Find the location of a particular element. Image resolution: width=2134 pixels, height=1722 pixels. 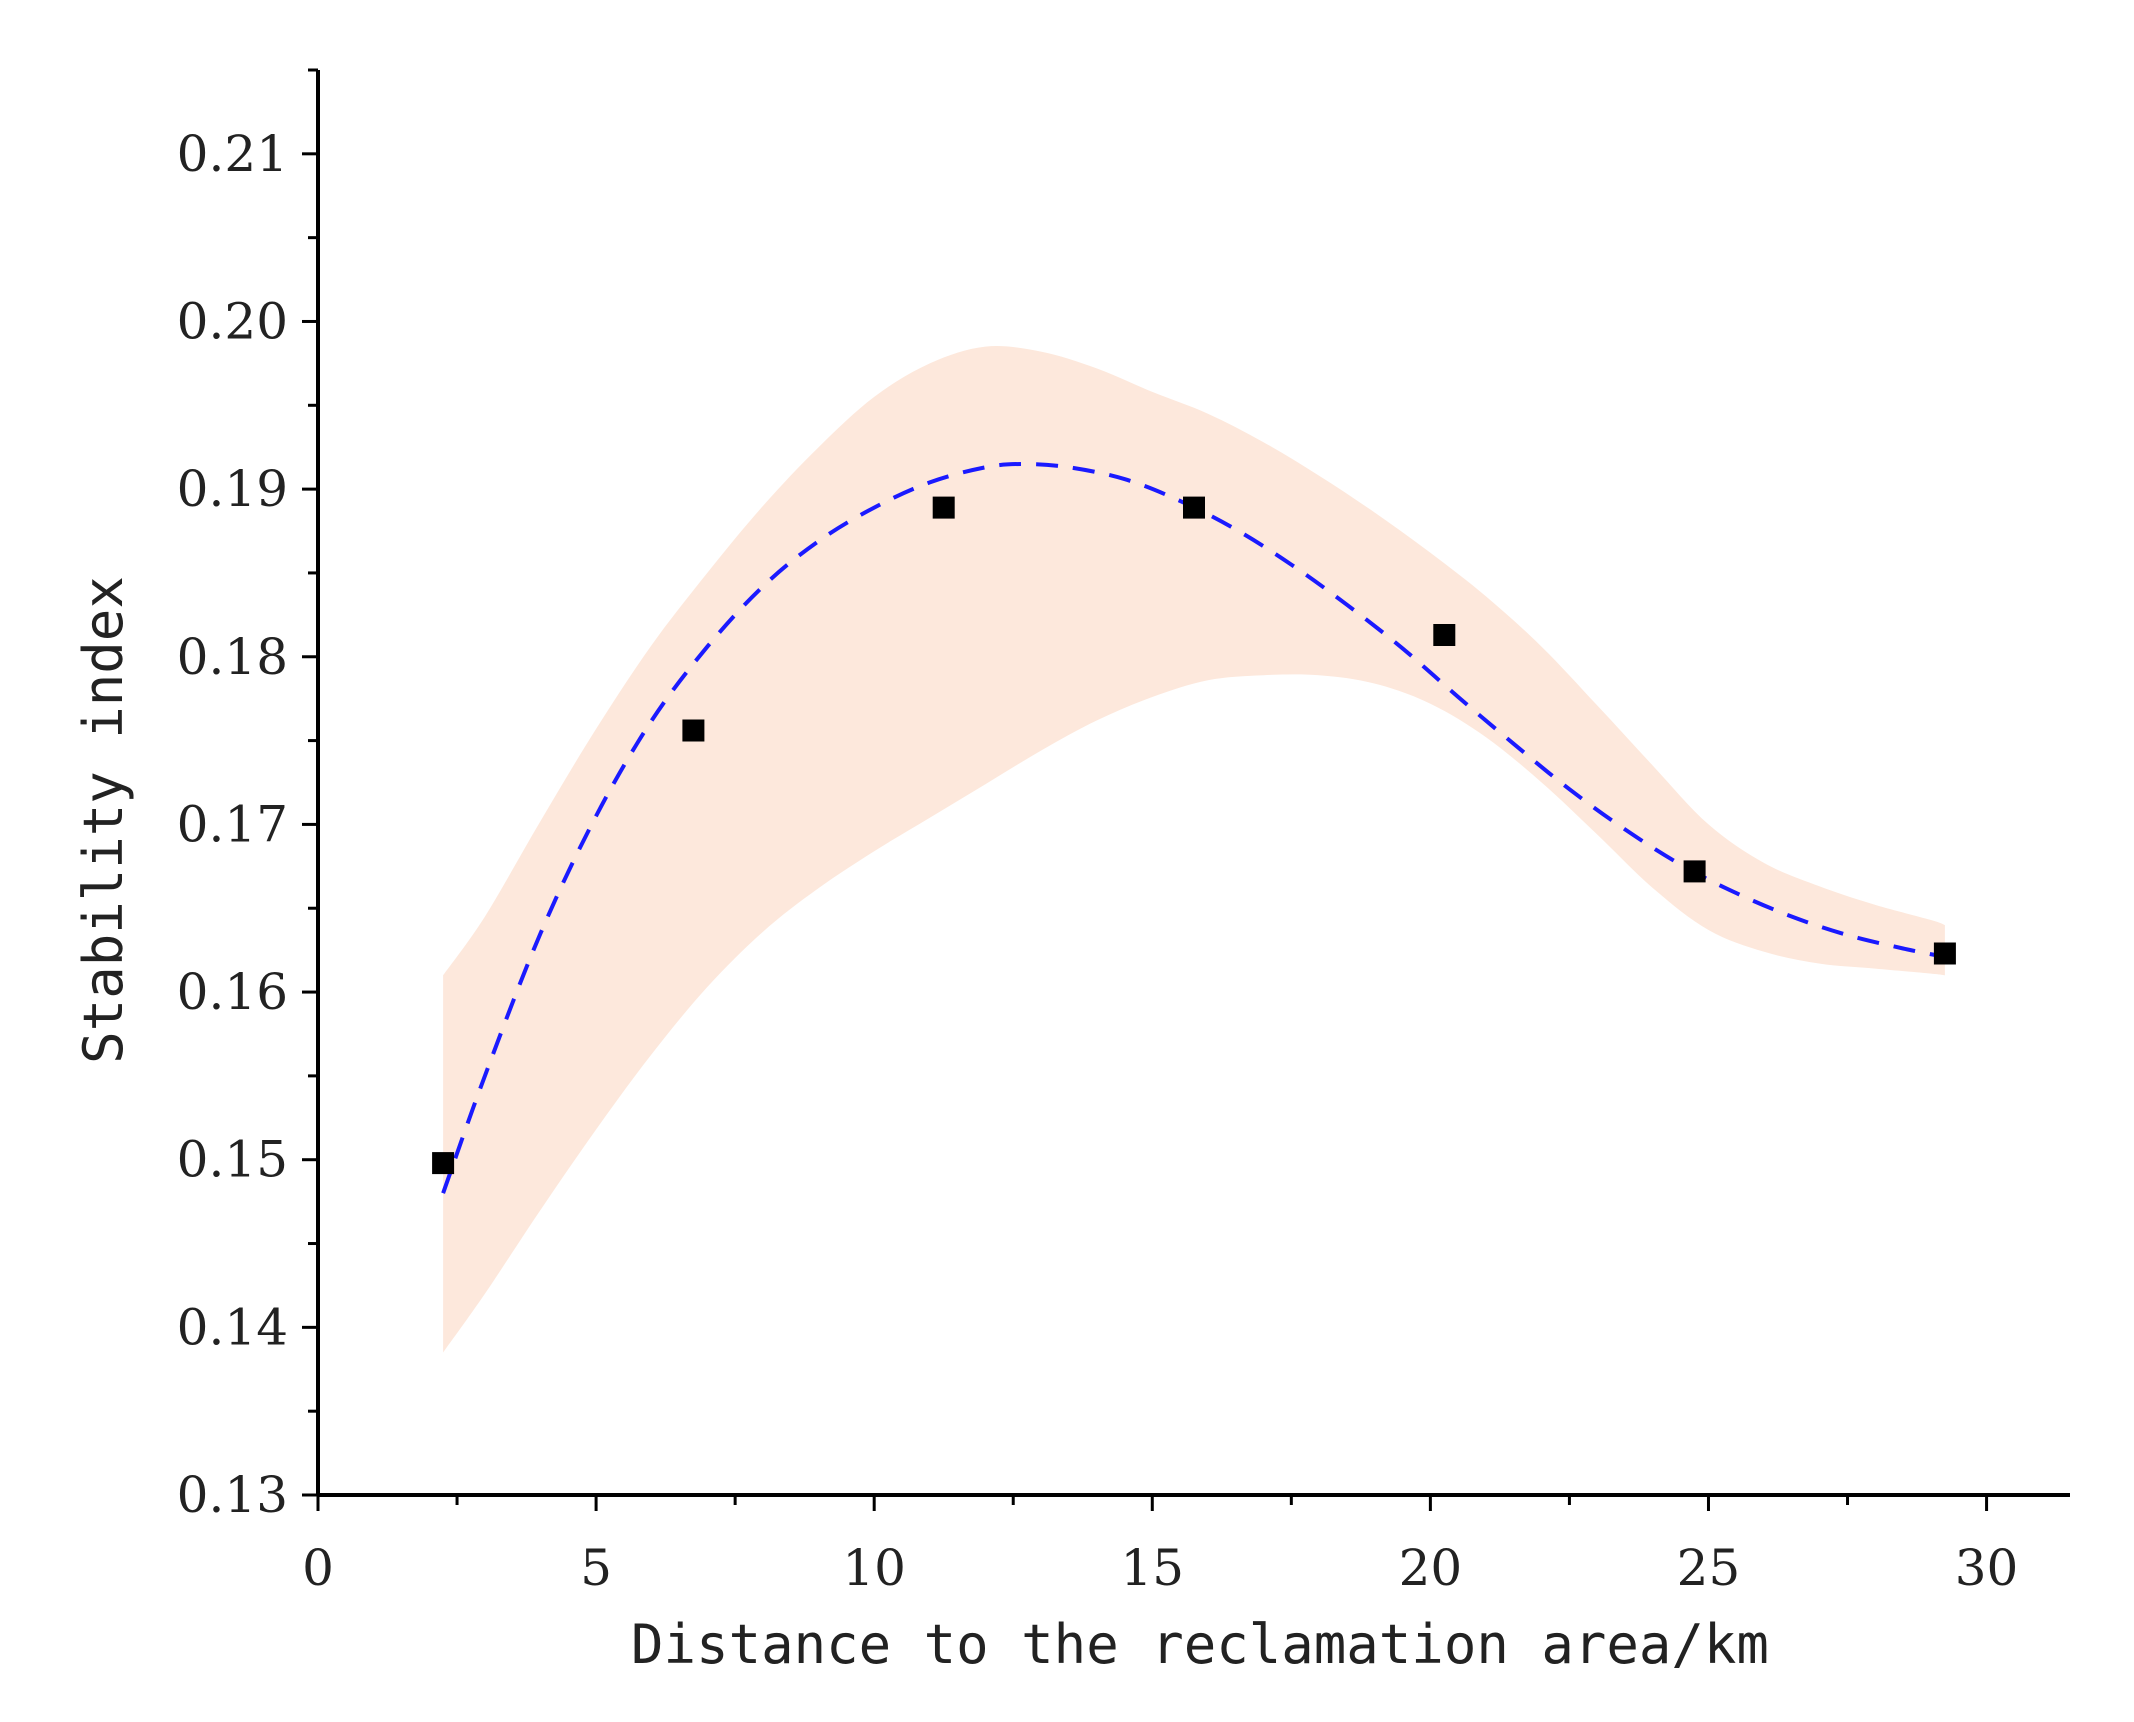

y-tick-label: 0.13 is located at coordinates (232, 1495).